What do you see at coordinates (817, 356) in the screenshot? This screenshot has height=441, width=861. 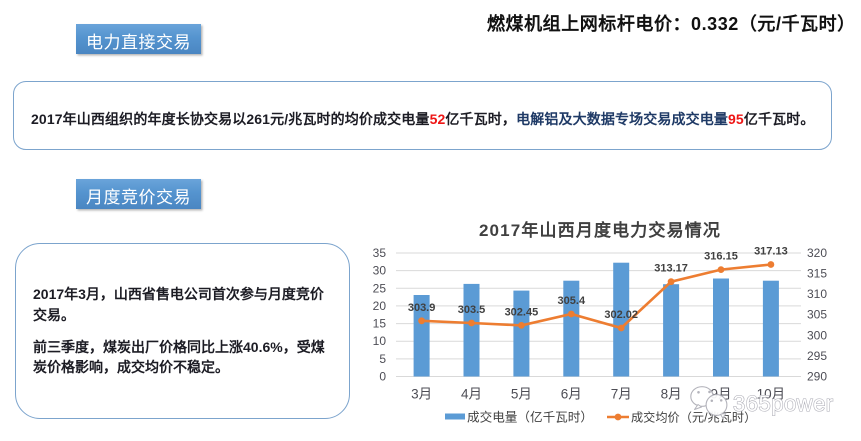 I see `svg-text: 295` at bounding box center [817, 356].